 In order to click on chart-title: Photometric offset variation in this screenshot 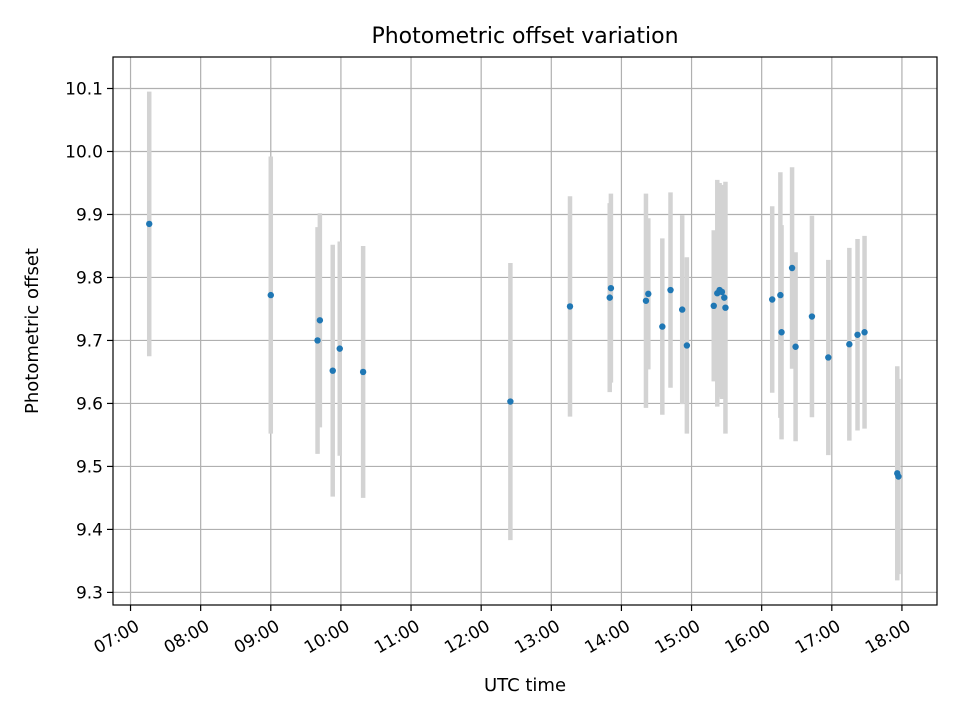, I will do `click(524, 36)`.